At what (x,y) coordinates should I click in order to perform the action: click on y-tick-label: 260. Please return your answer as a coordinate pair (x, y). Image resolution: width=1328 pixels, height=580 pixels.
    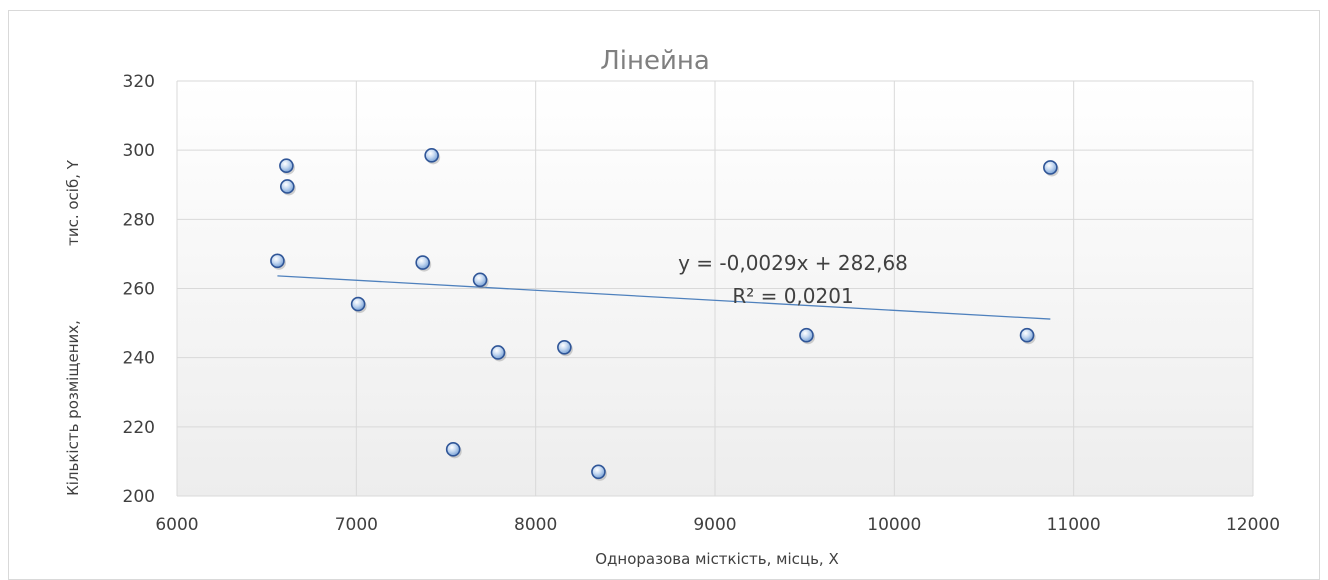
    Looking at the image, I should click on (139, 290).